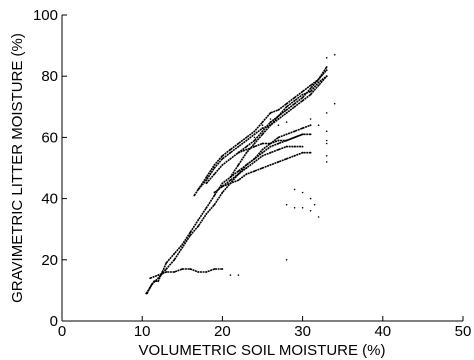 The width and height of the screenshot is (474, 360). I want to click on x-tick-label: 0, so click(62, 331).